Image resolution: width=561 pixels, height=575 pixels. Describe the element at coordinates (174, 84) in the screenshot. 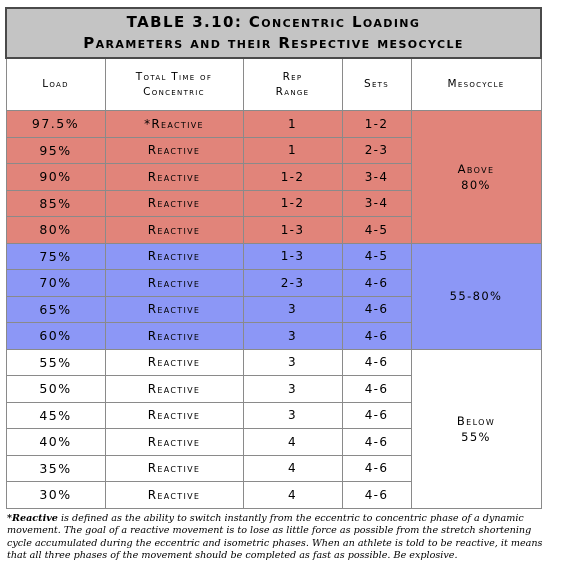

I see `header-total-time: Total Time of Concentric` at that location.